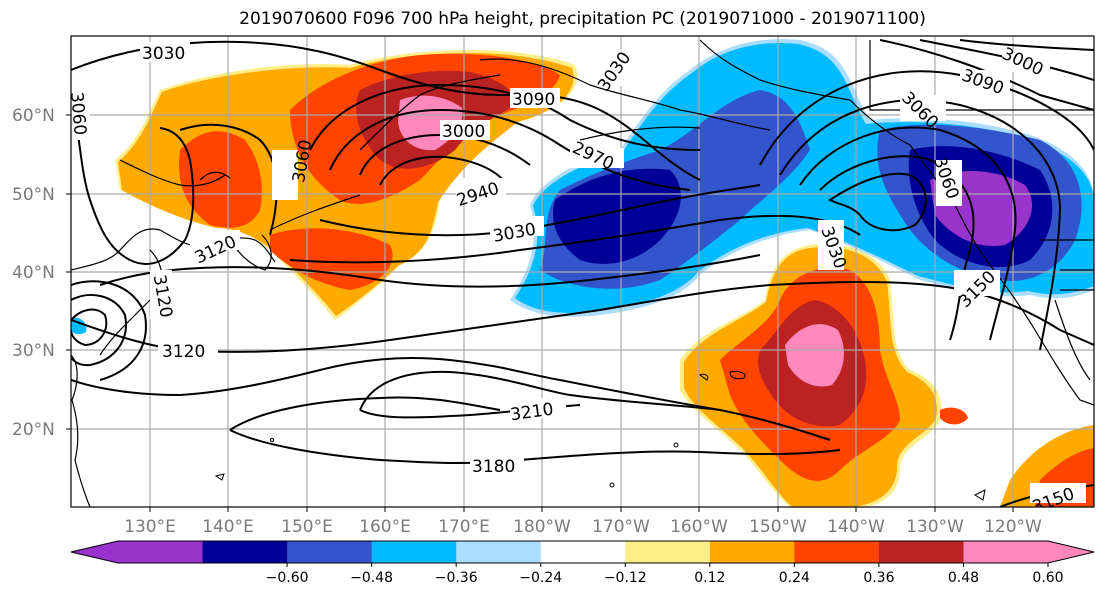 This screenshot has width=1105, height=601. What do you see at coordinates (78, 113) in the screenshot?
I see `contour-label: 3060` at bounding box center [78, 113].